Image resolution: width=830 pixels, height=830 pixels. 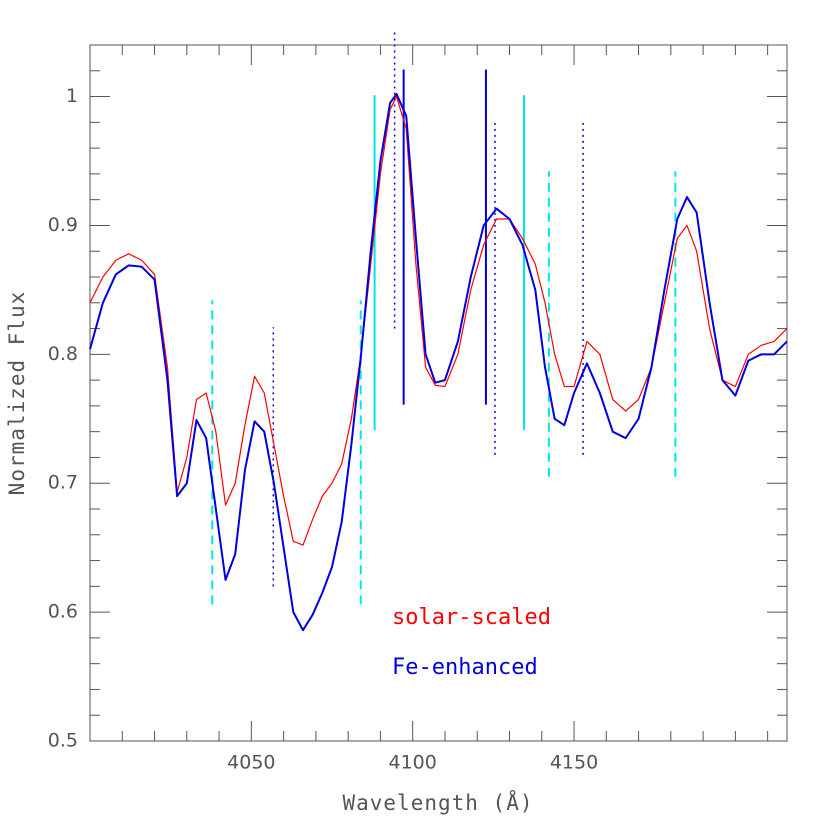 I want to click on x-axis-label: Wavelength (Å), so click(x=437, y=802).